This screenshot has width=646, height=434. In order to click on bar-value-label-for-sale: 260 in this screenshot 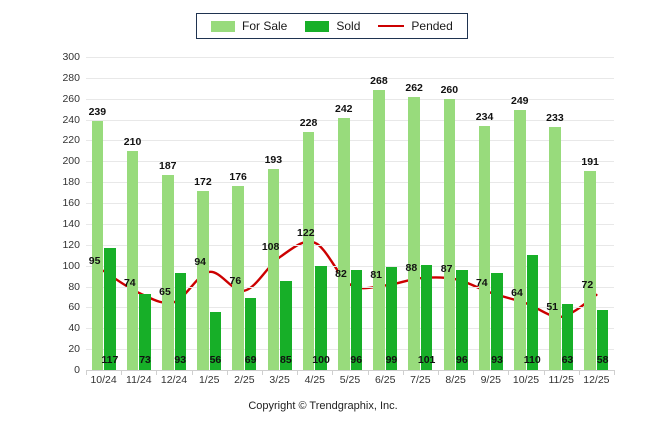, I will do `click(449, 89)`.